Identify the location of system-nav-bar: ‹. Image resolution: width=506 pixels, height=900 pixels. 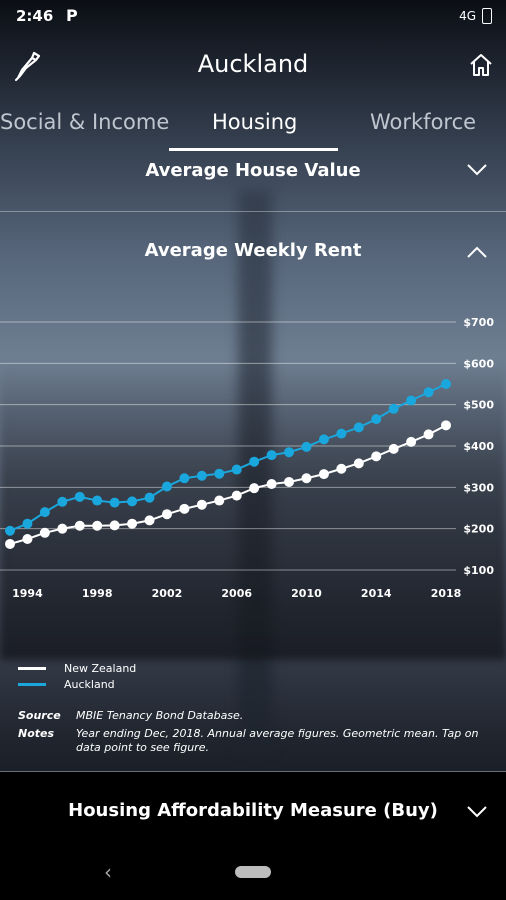
(253, 876).